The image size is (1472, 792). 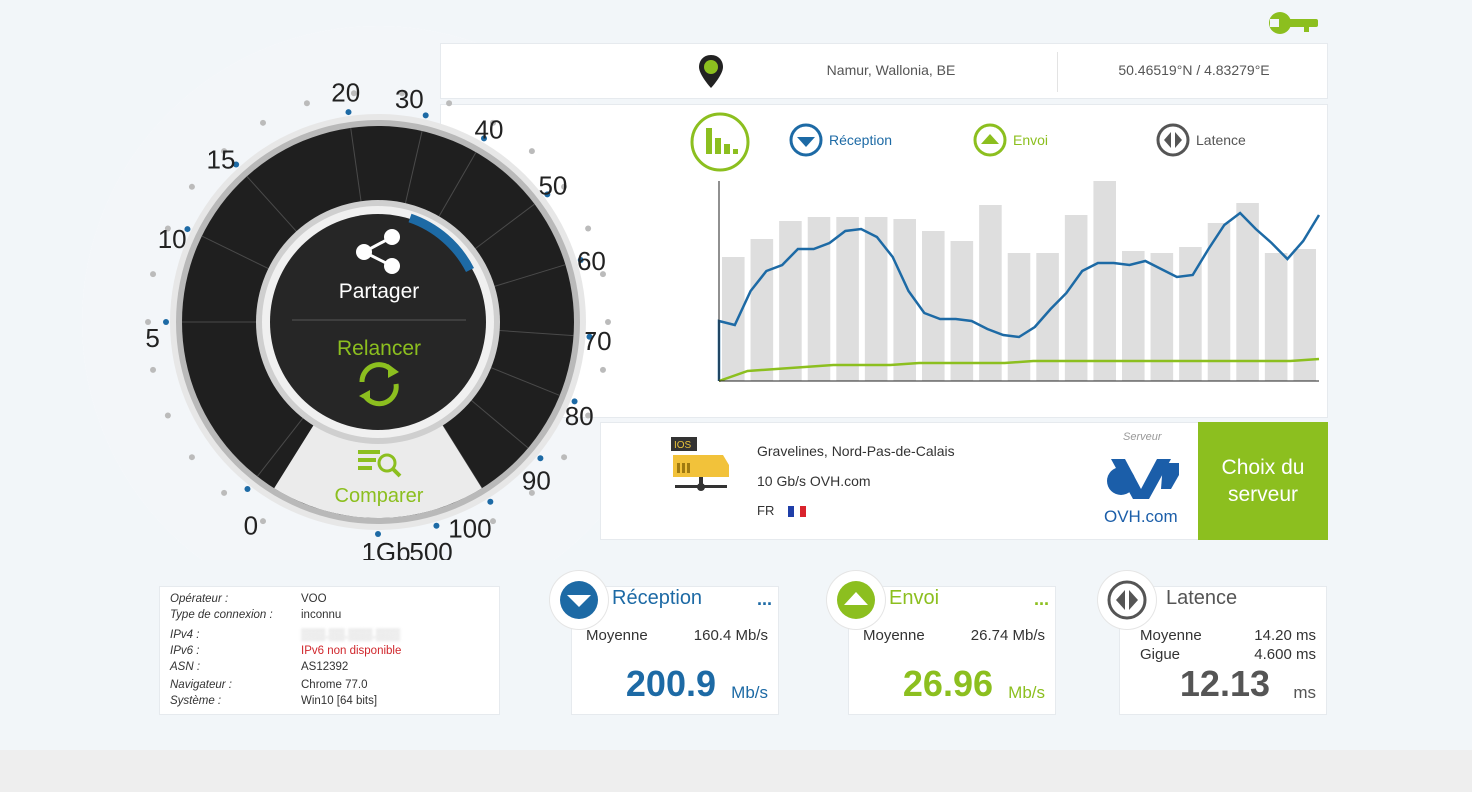 What do you see at coordinates (199, 599) in the screenshot?
I see `info-key: Opérateur :` at bounding box center [199, 599].